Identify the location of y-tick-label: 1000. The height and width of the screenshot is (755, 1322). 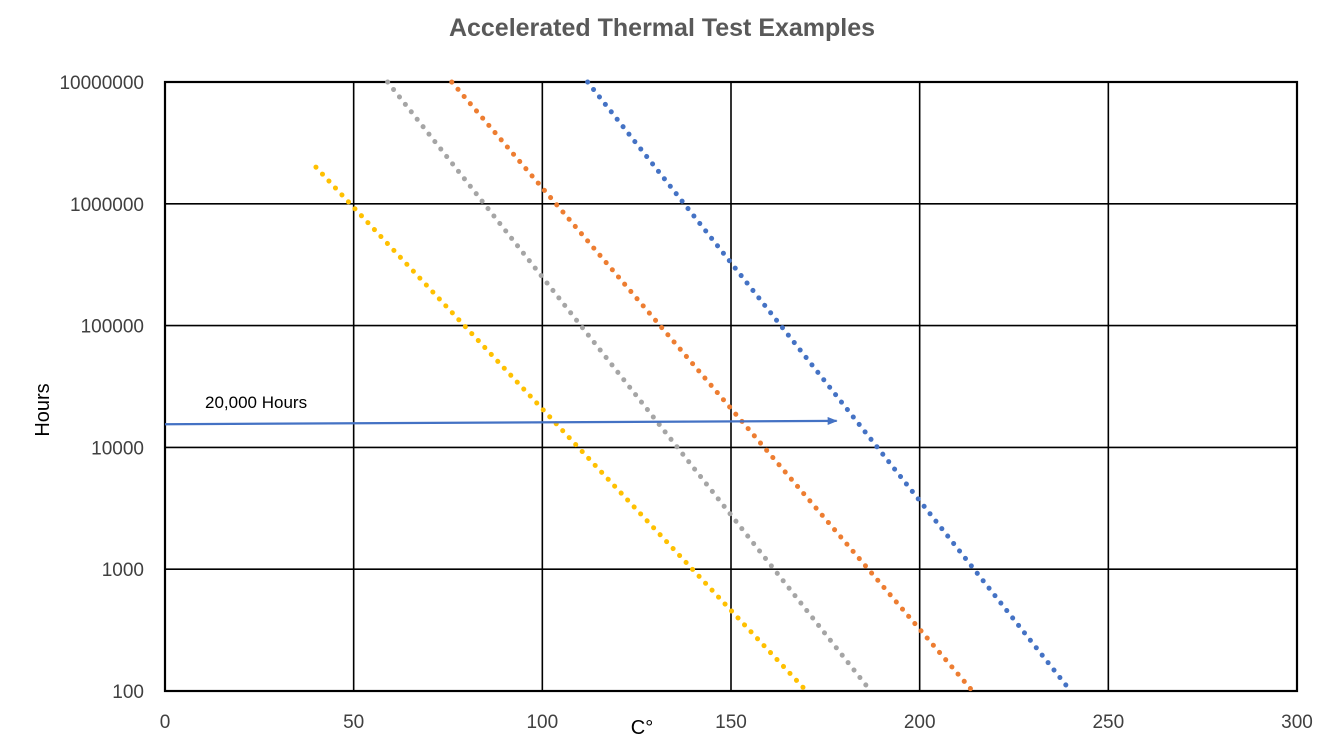
(123, 570).